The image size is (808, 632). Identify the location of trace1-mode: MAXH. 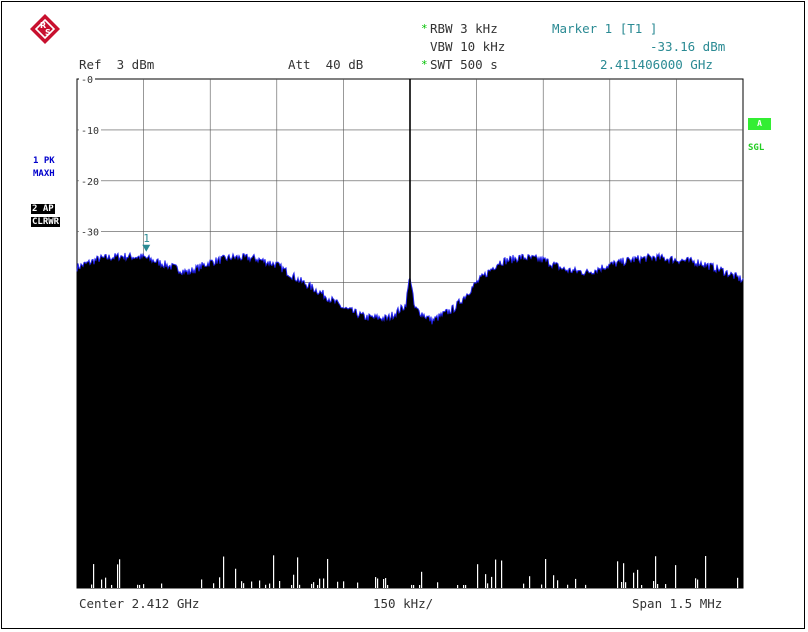
(44, 174).